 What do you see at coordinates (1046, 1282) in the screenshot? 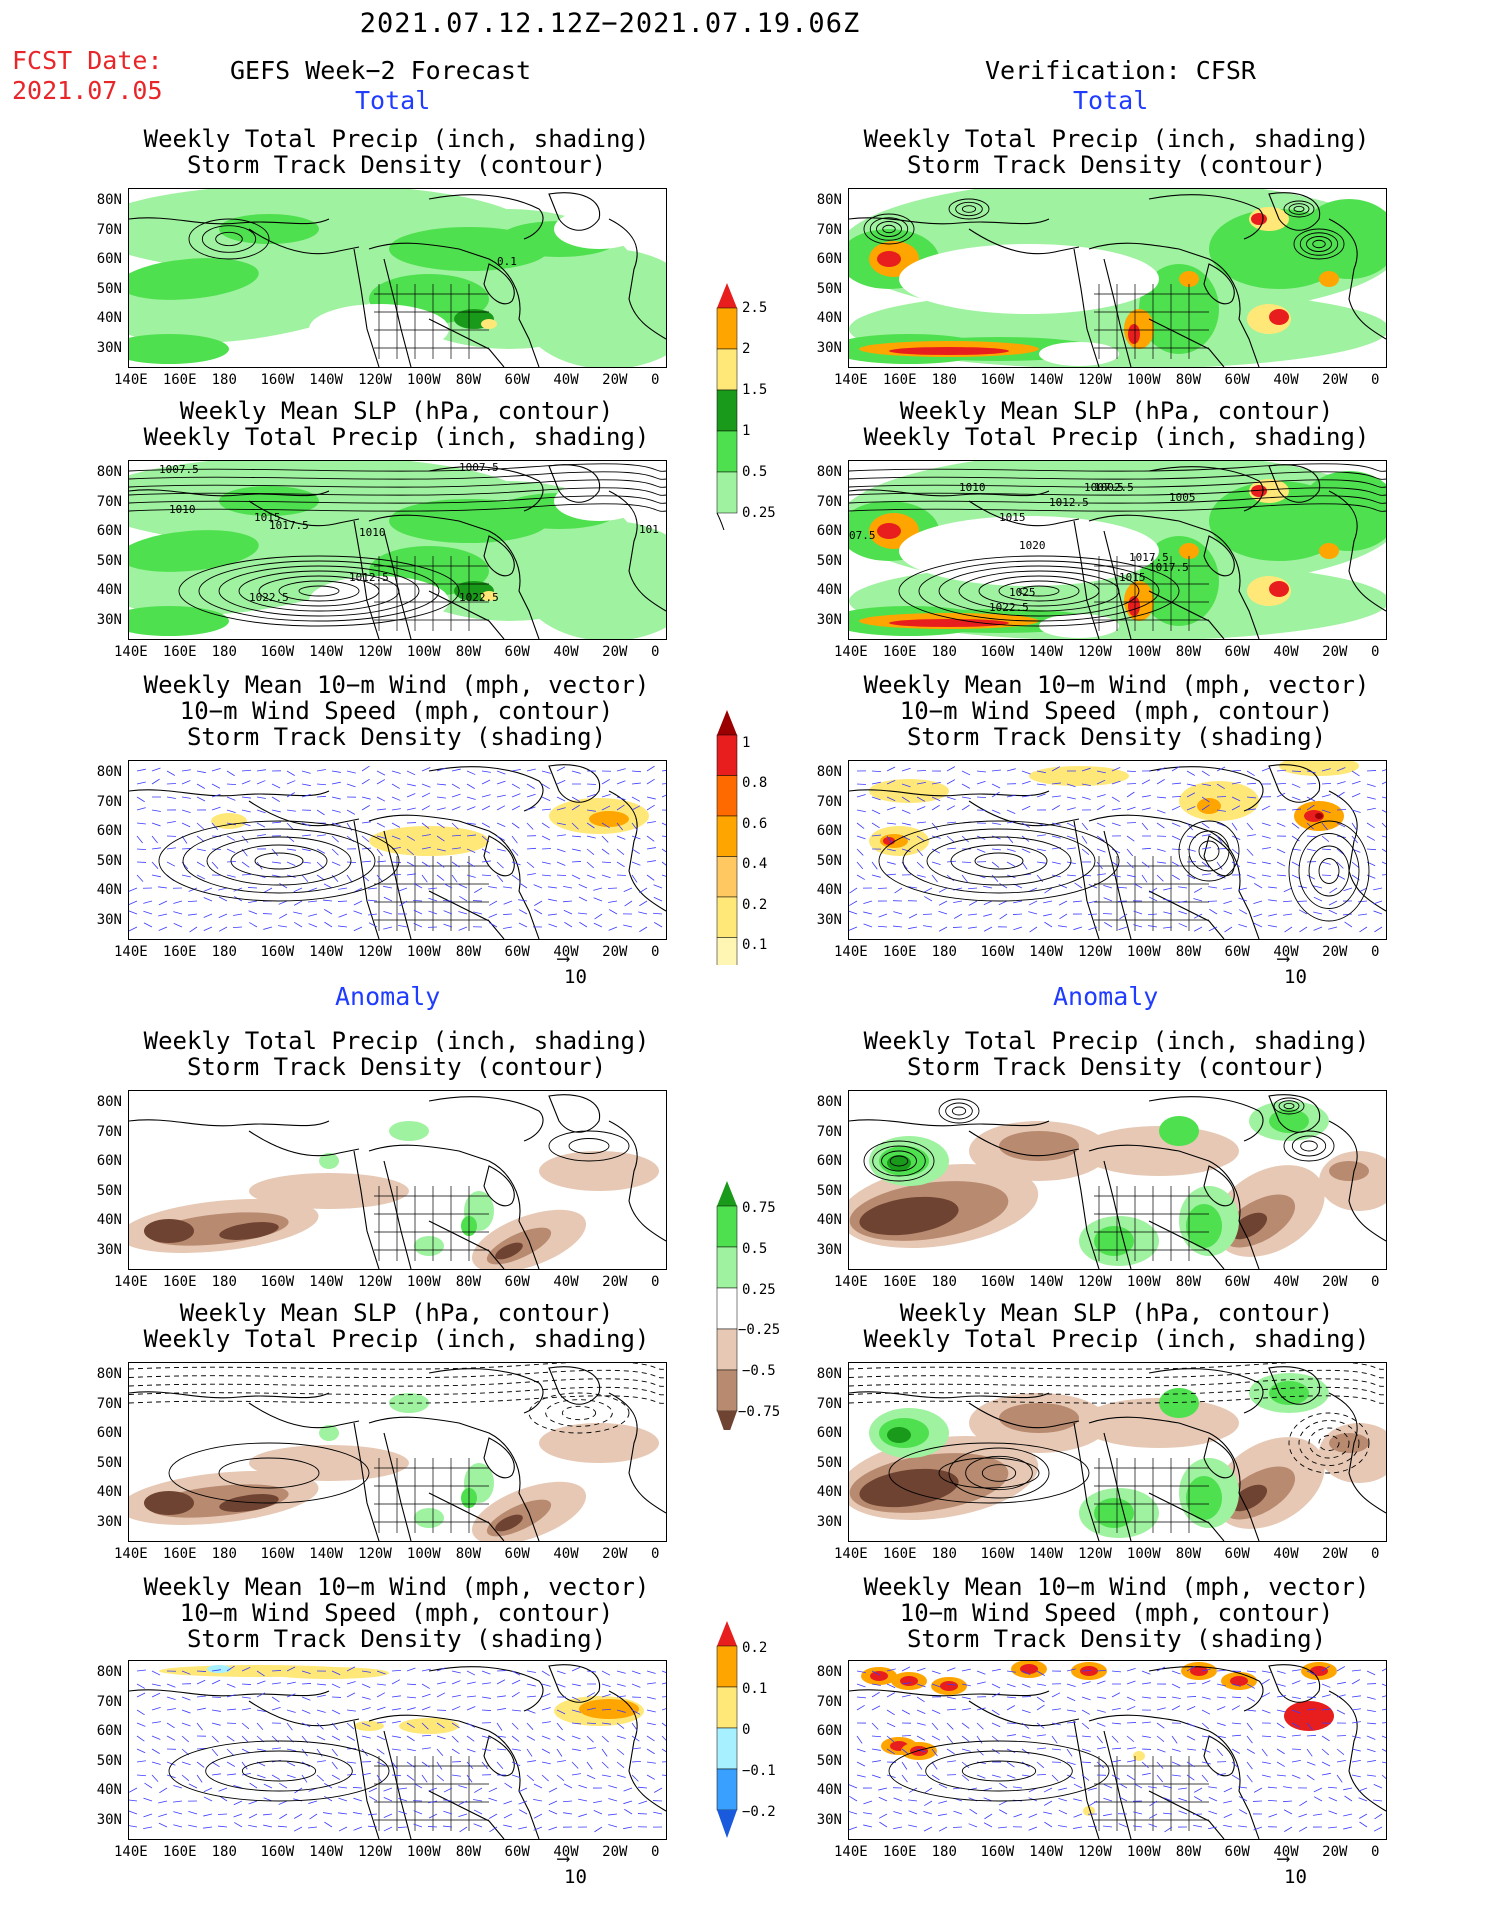
I see `lon-tick-label: 140W` at bounding box center [1046, 1282].